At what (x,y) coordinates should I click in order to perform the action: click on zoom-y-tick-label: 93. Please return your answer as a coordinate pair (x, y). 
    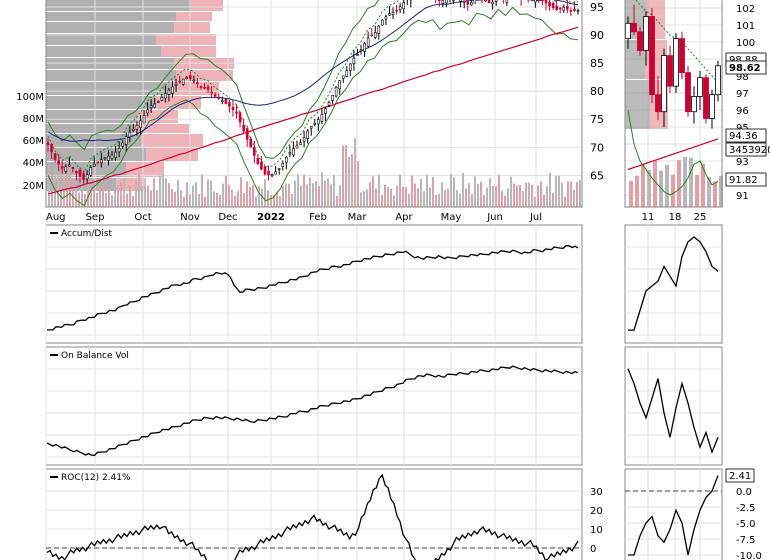
    Looking at the image, I should click on (742, 162).